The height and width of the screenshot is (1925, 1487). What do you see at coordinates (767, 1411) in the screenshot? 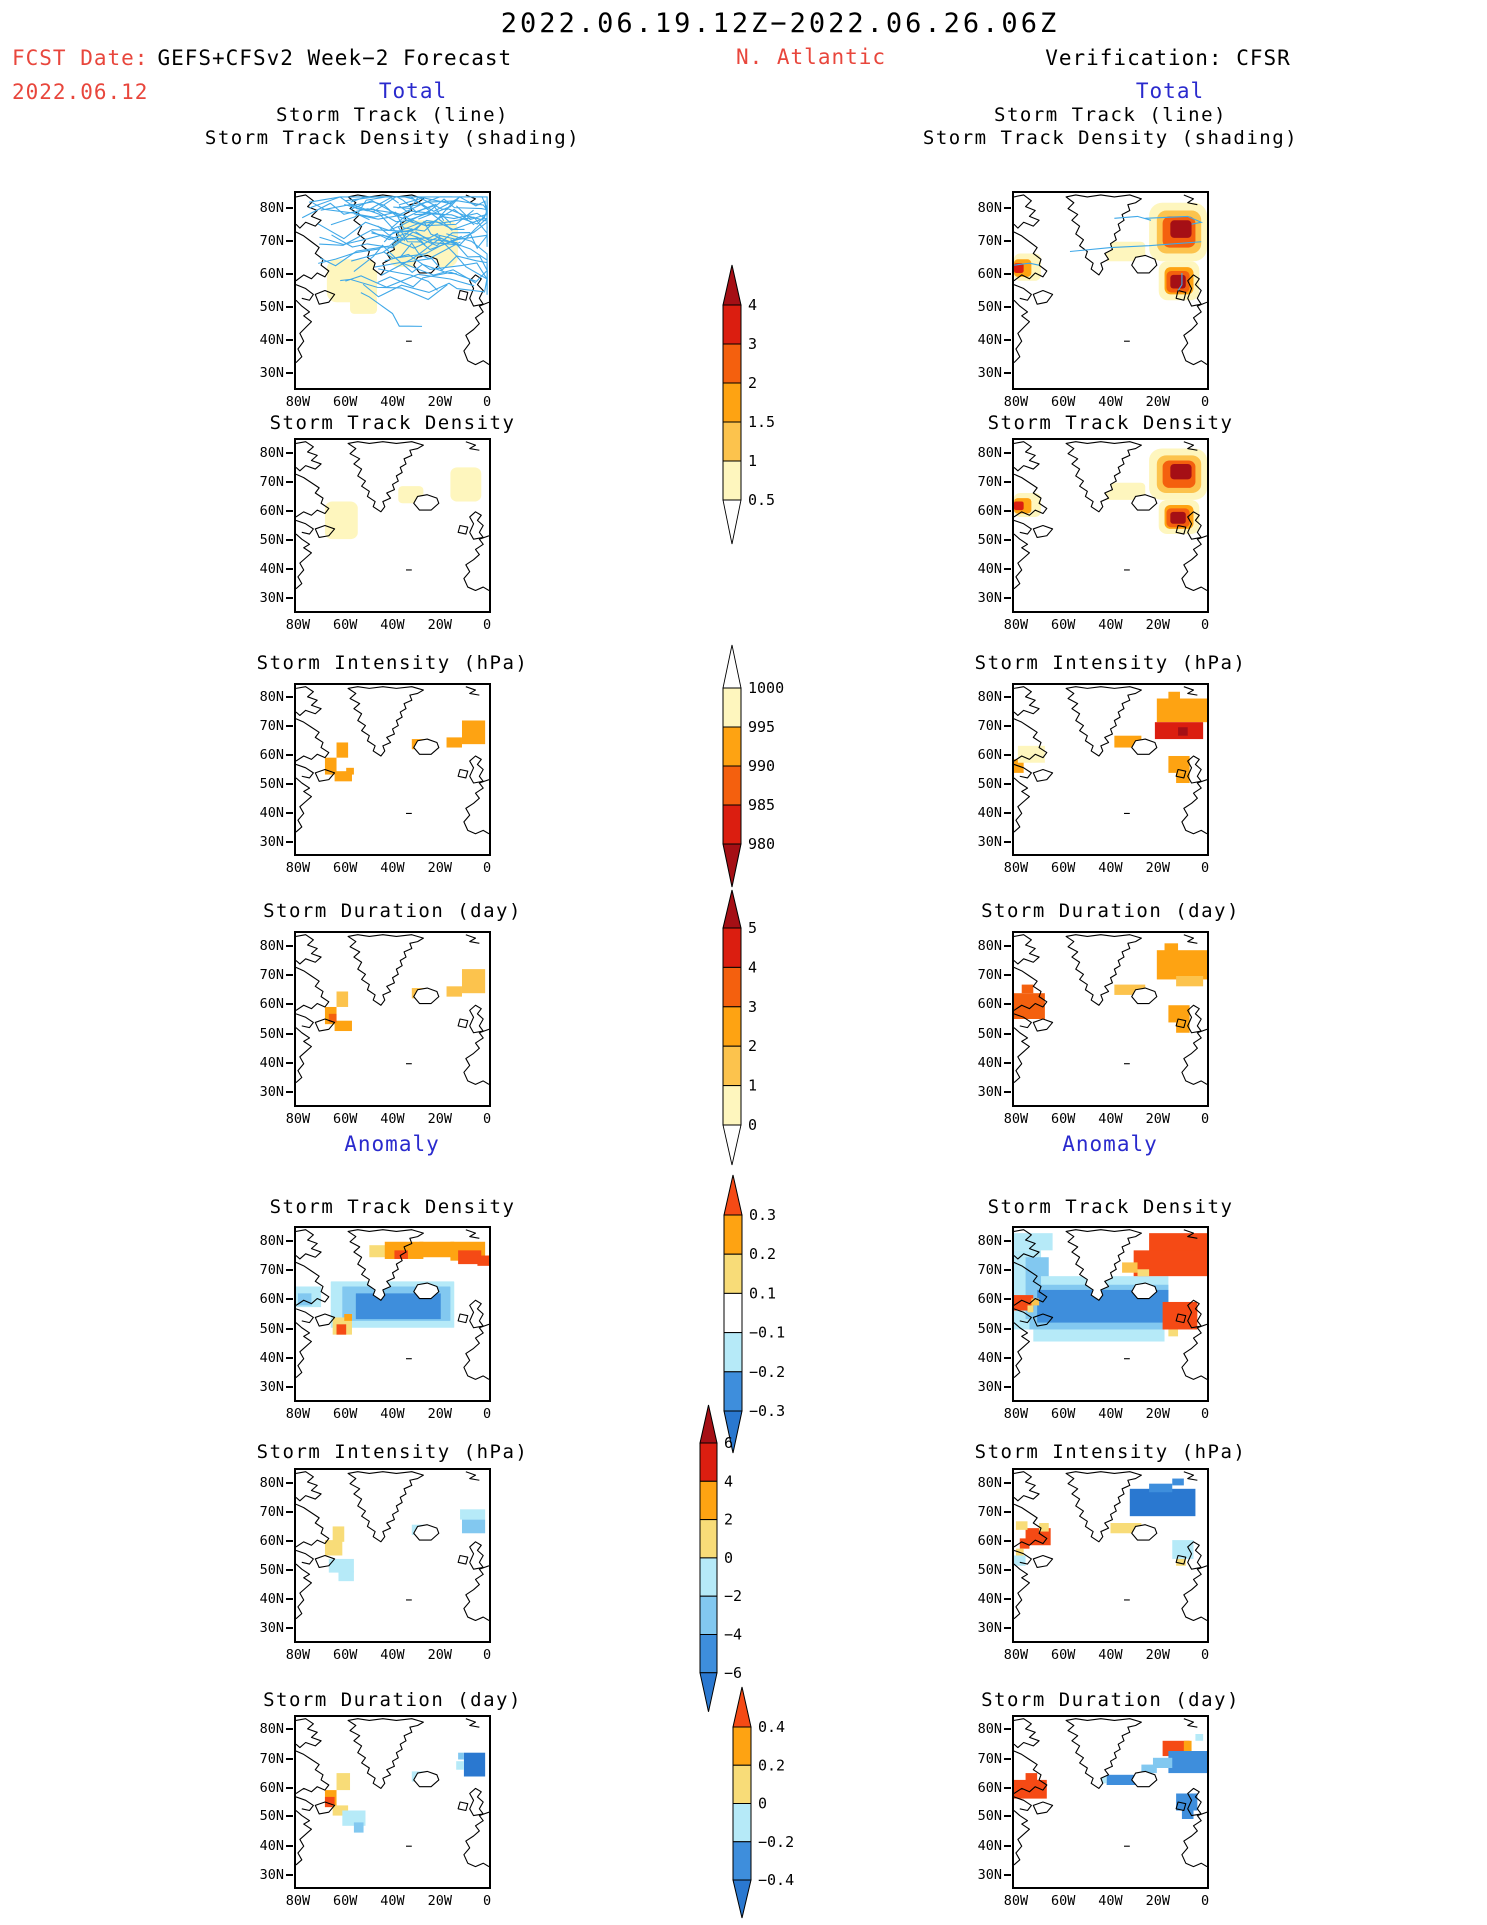
I see `colorbar-label: −0.3` at bounding box center [767, 1411].